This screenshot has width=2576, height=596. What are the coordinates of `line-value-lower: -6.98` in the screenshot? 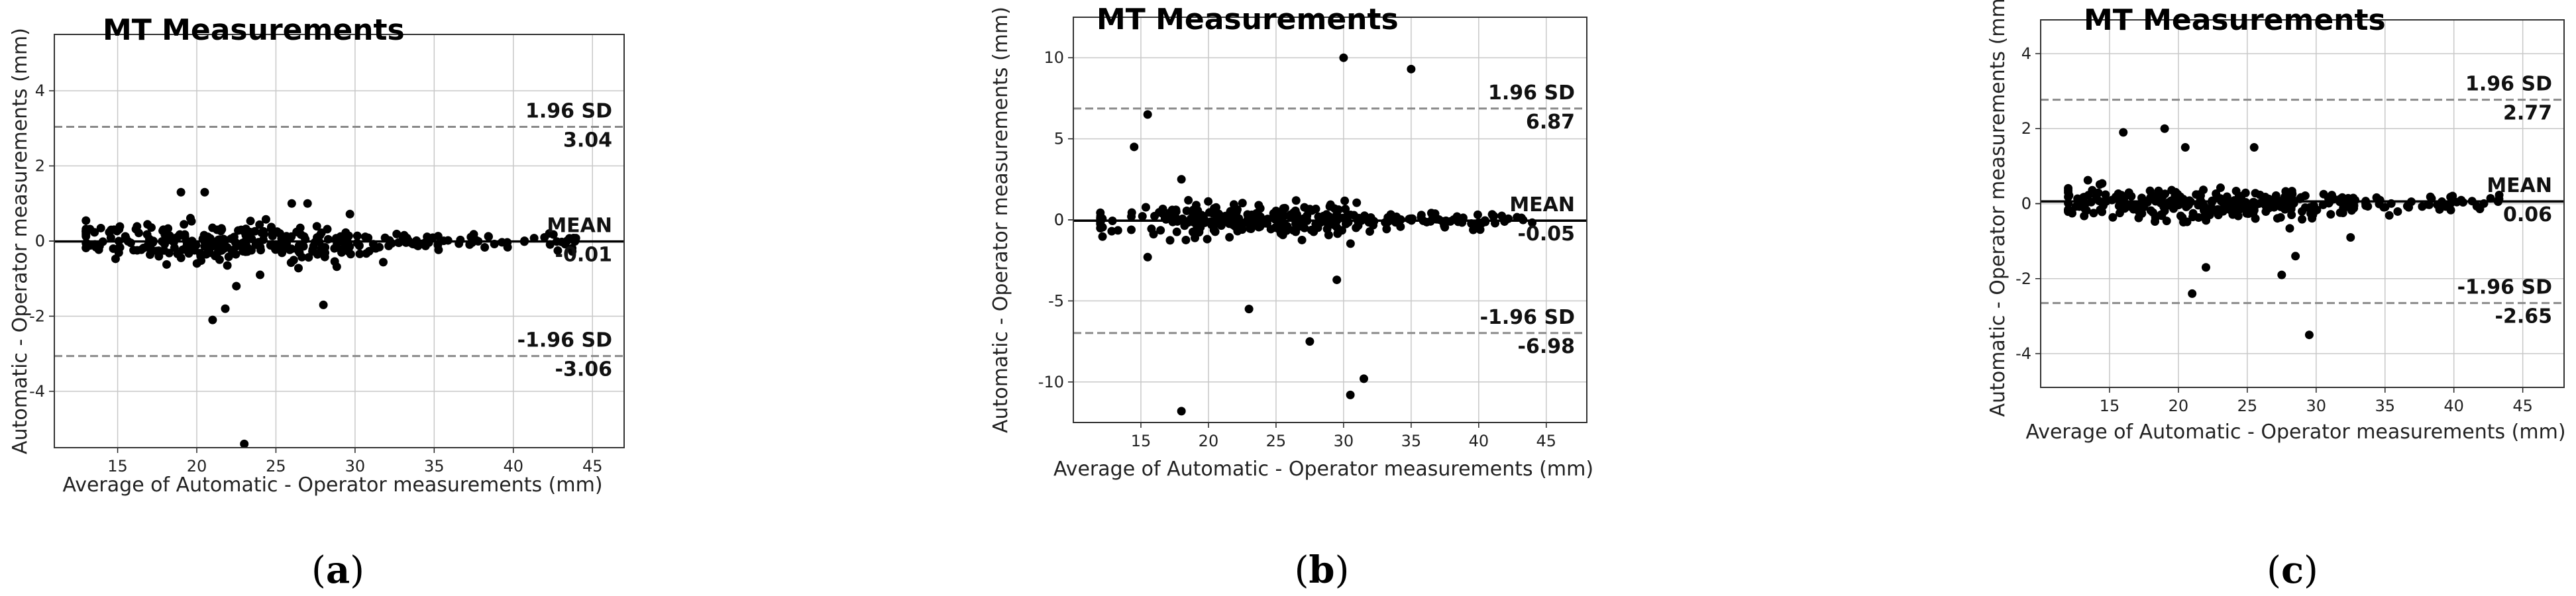 It's located at (1546, 346).